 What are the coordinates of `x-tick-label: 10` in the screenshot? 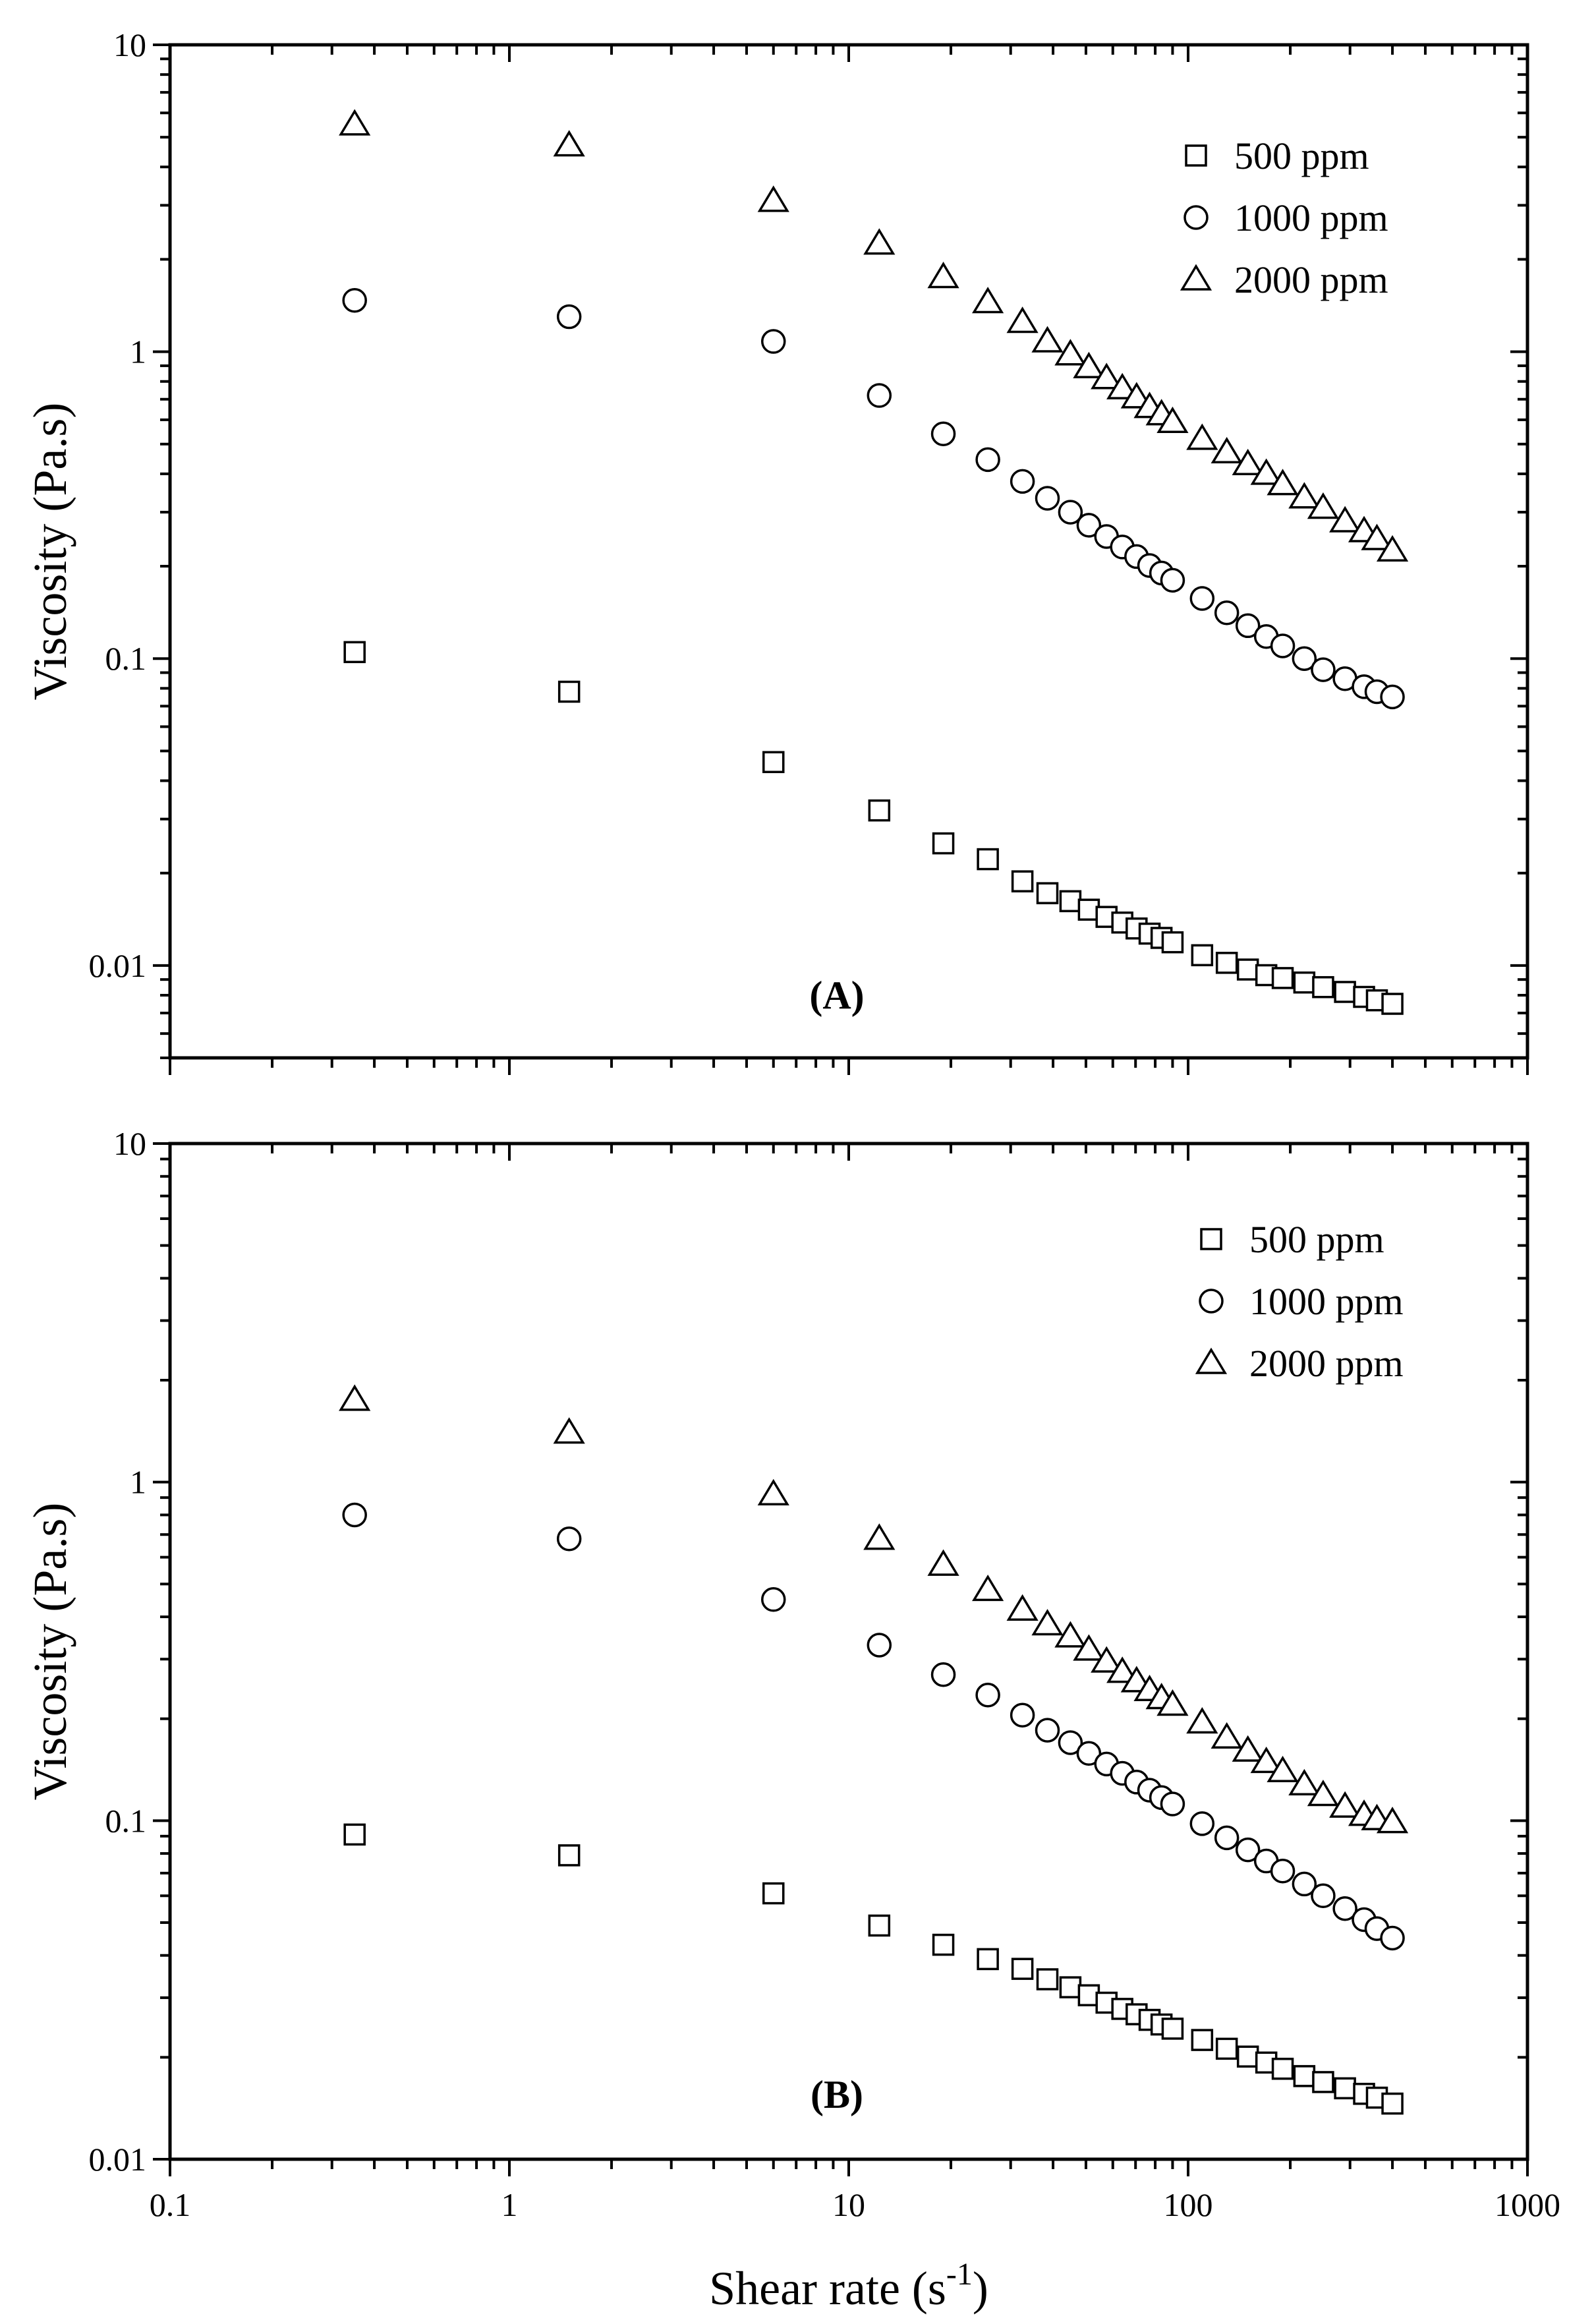 It's located at (848, 2204).